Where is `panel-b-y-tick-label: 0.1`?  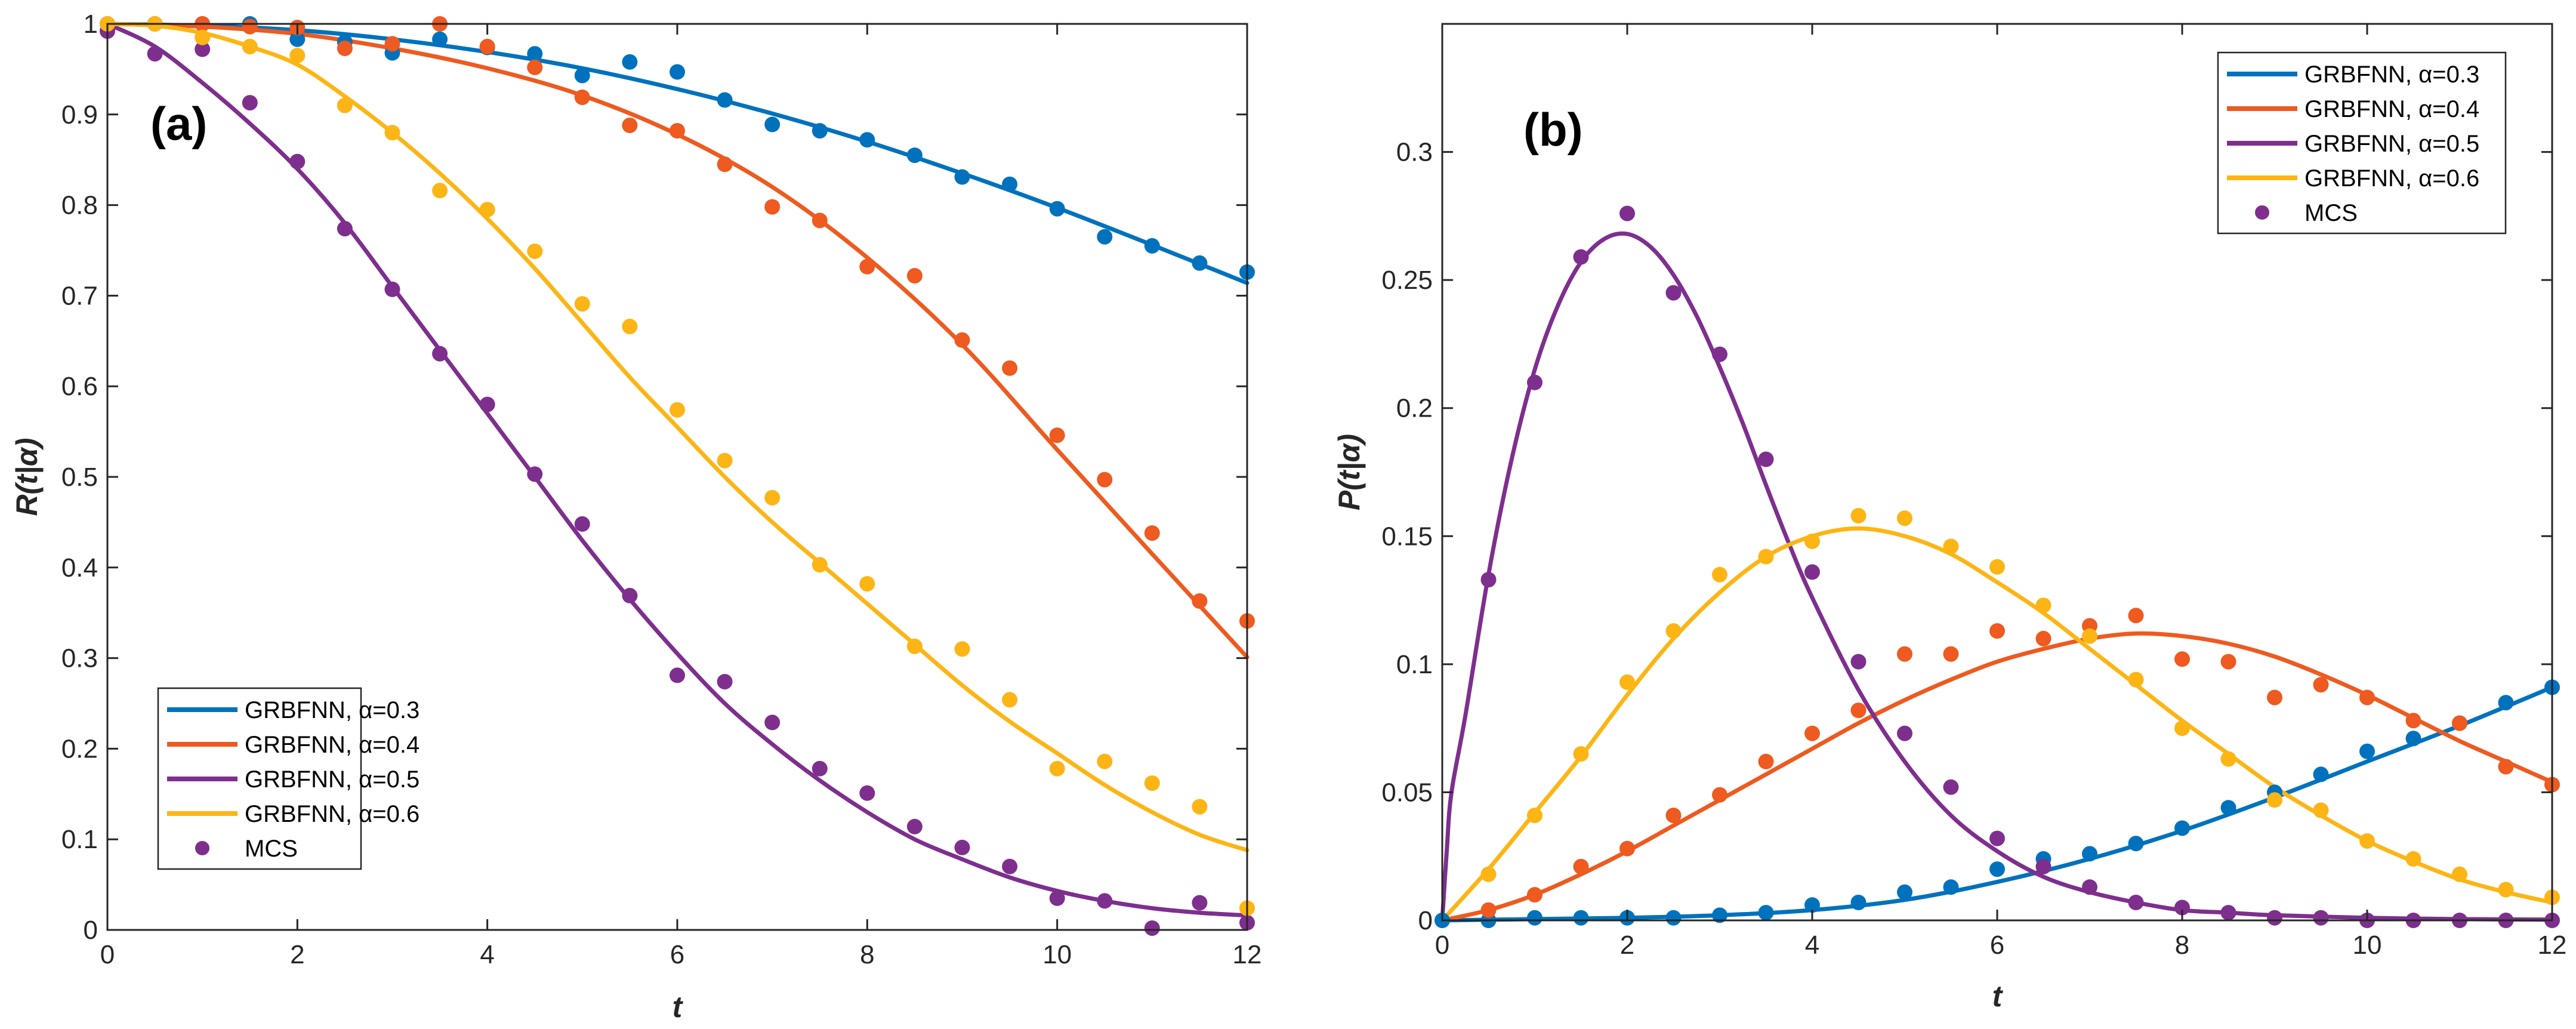 panel-b-y-tick-label: 0.1 is located at coordinates (1415, 664).